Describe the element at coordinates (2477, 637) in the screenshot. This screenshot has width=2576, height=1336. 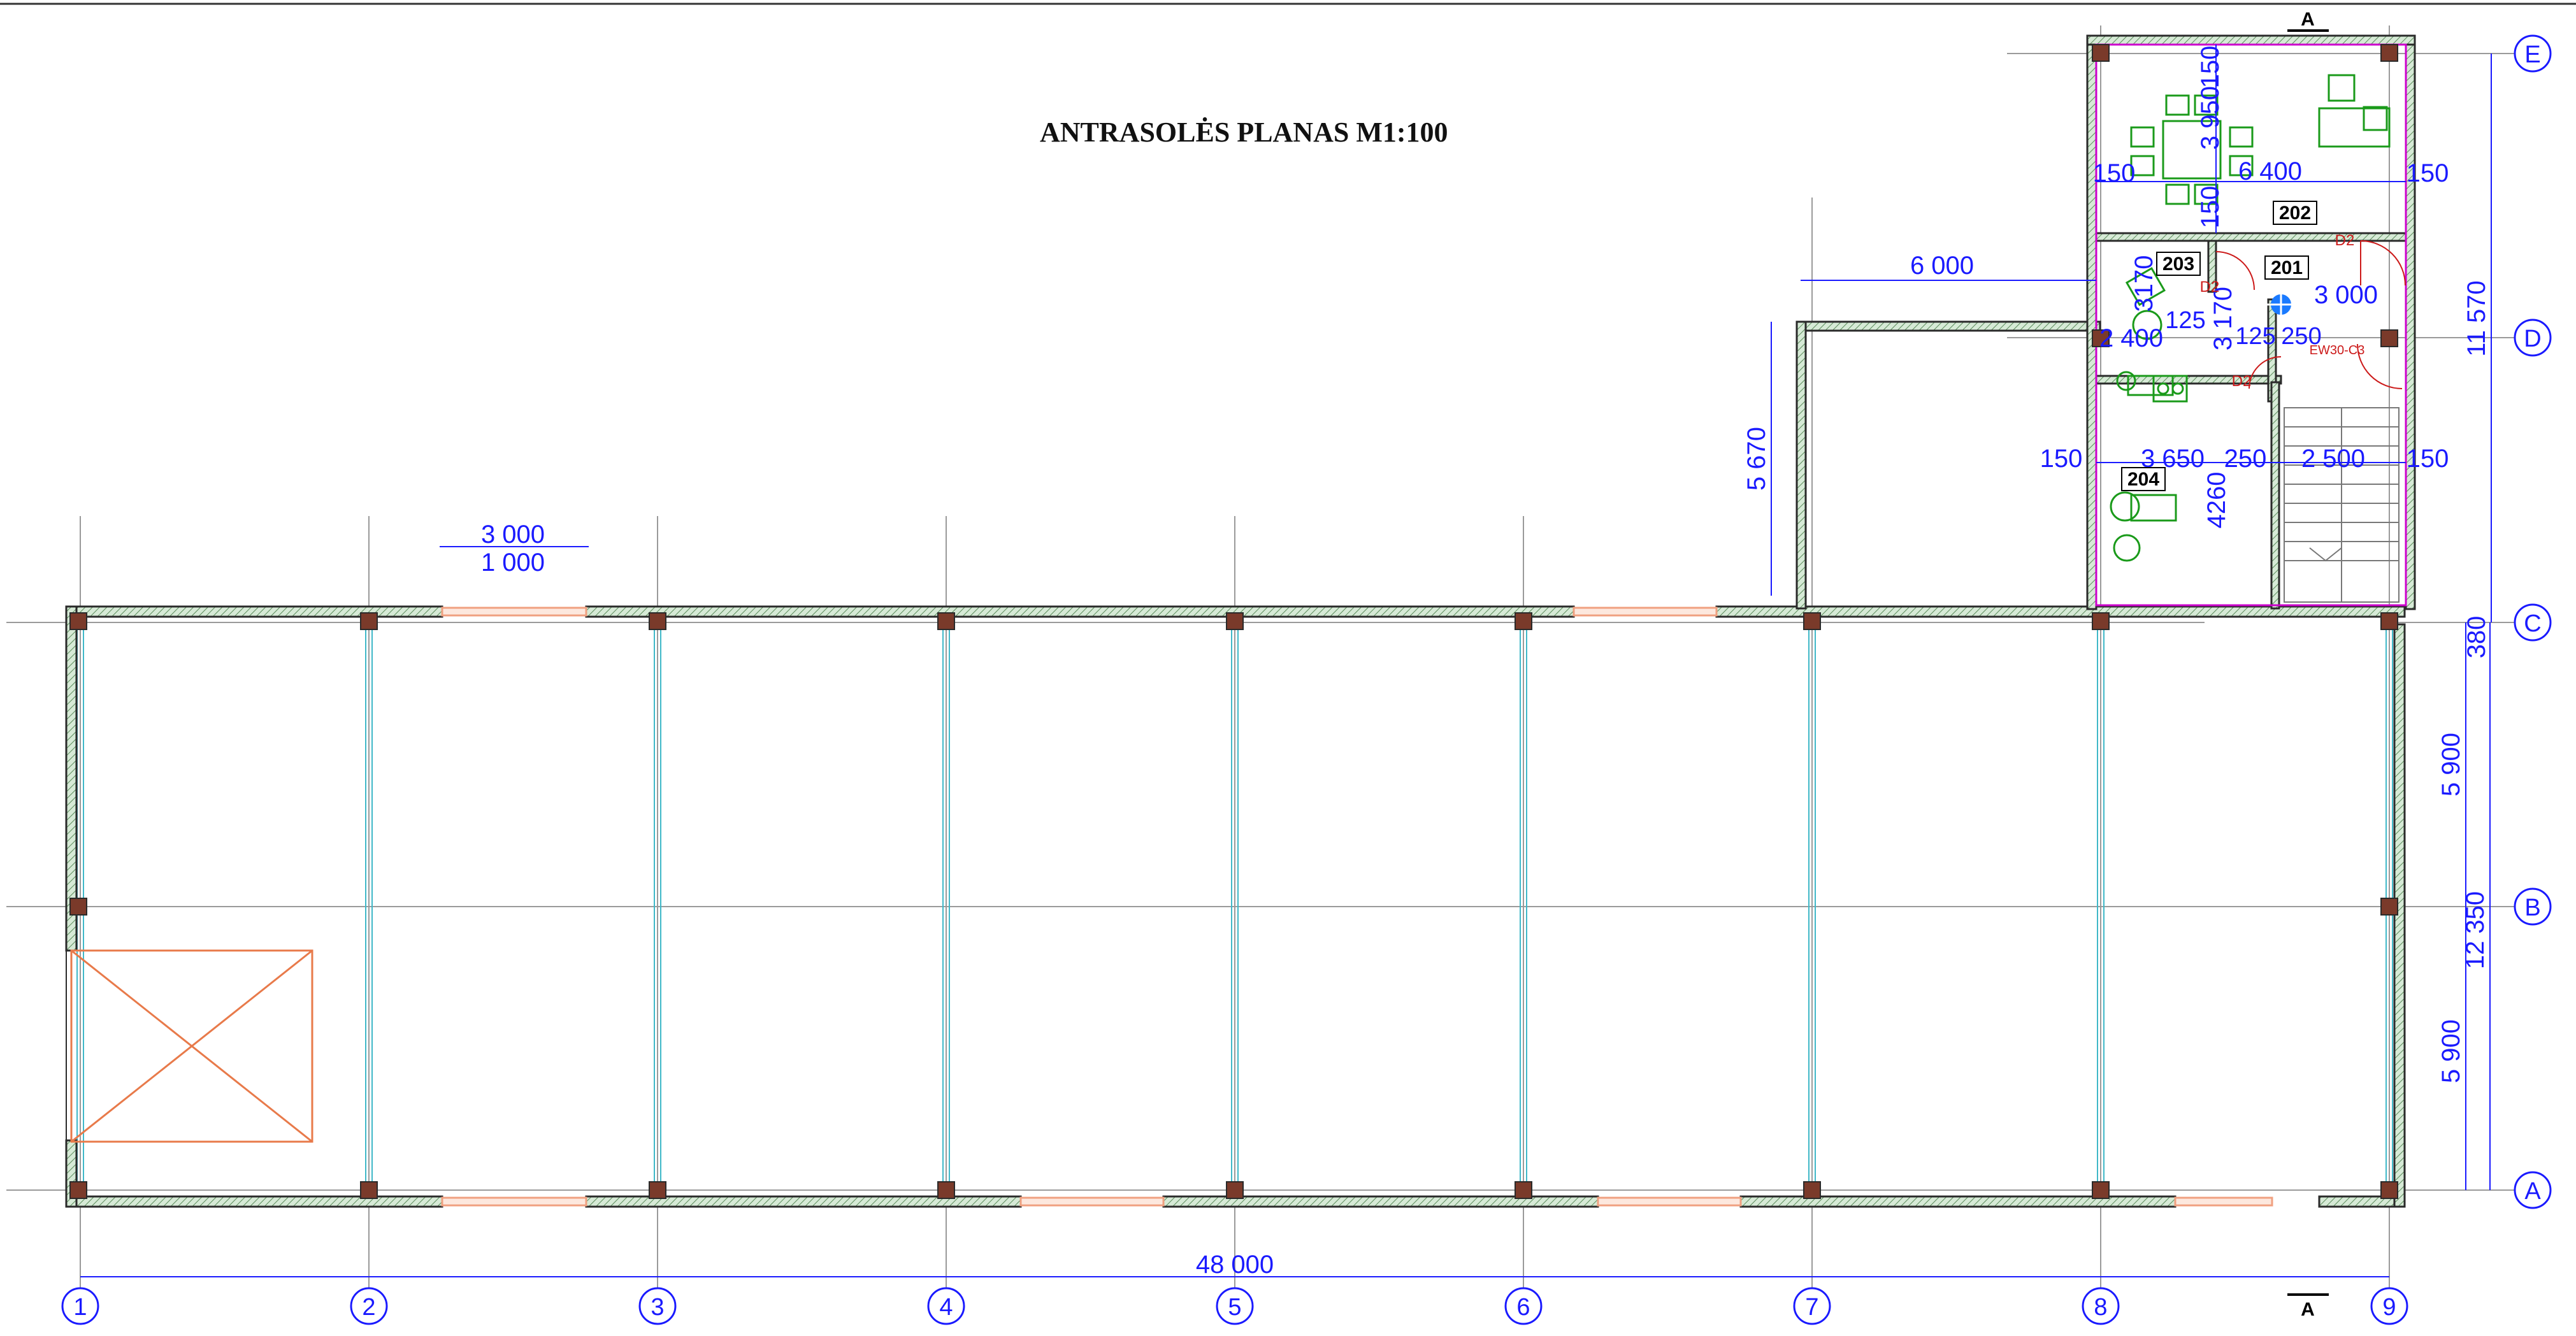
I see `dim-offset-380: 380` at that location.